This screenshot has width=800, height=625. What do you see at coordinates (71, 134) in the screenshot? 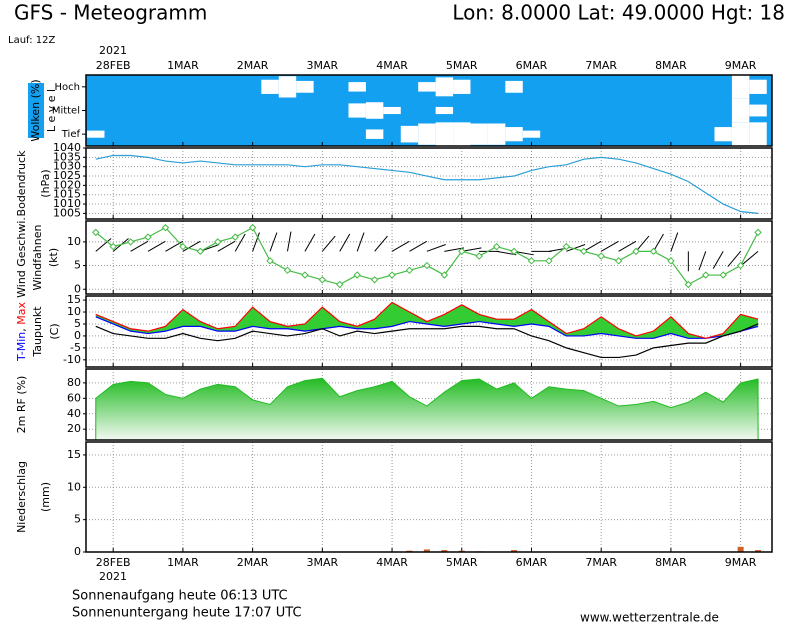
I see `level-label: Tief` at bounding box center [71, 134].